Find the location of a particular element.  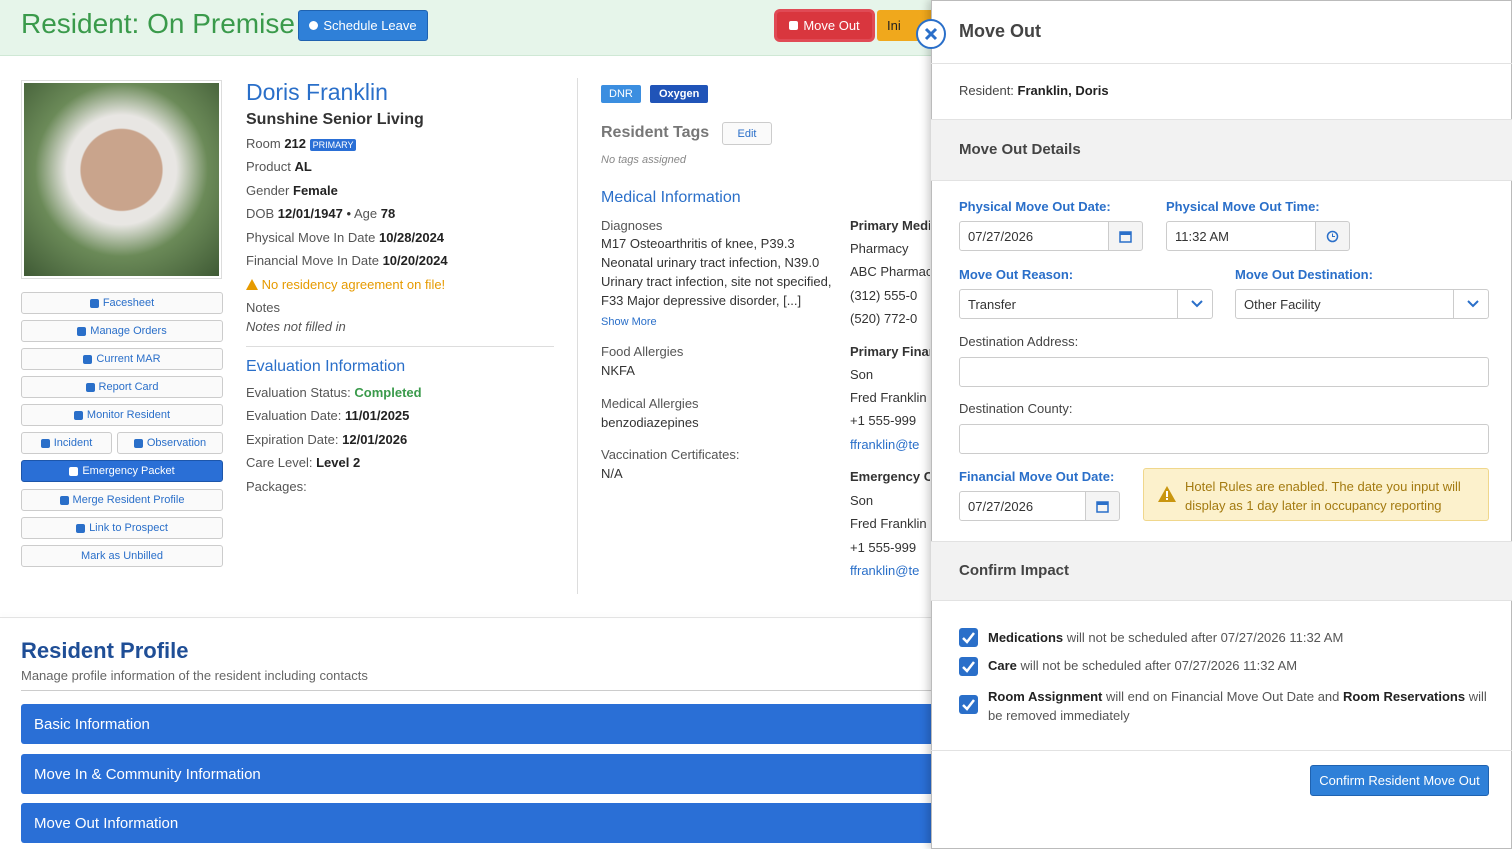

contact-line: ffranklin@te is located at coordinates (885, 444).